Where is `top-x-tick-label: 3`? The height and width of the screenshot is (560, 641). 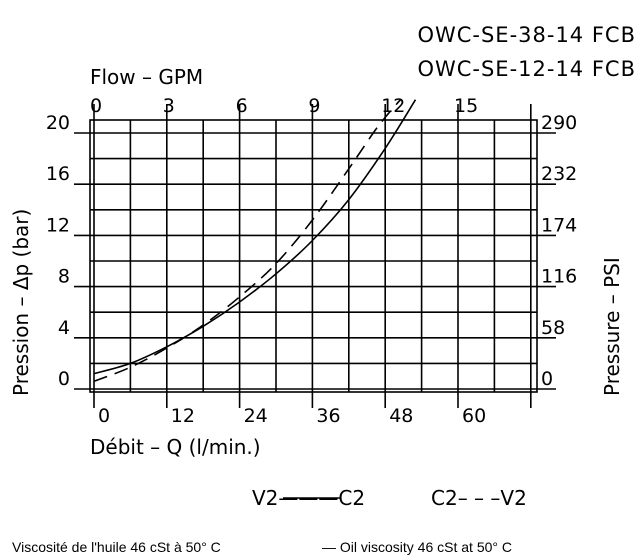
top-x-tick-label: 3 is located at coordinates (169, 106).